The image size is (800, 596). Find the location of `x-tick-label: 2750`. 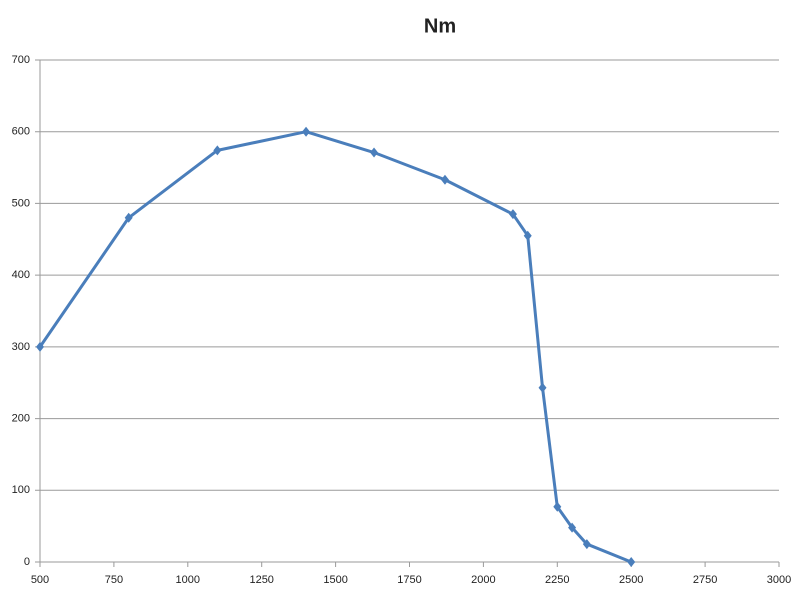

x-tick-label: 2750 is located at coordinates (705, 580).